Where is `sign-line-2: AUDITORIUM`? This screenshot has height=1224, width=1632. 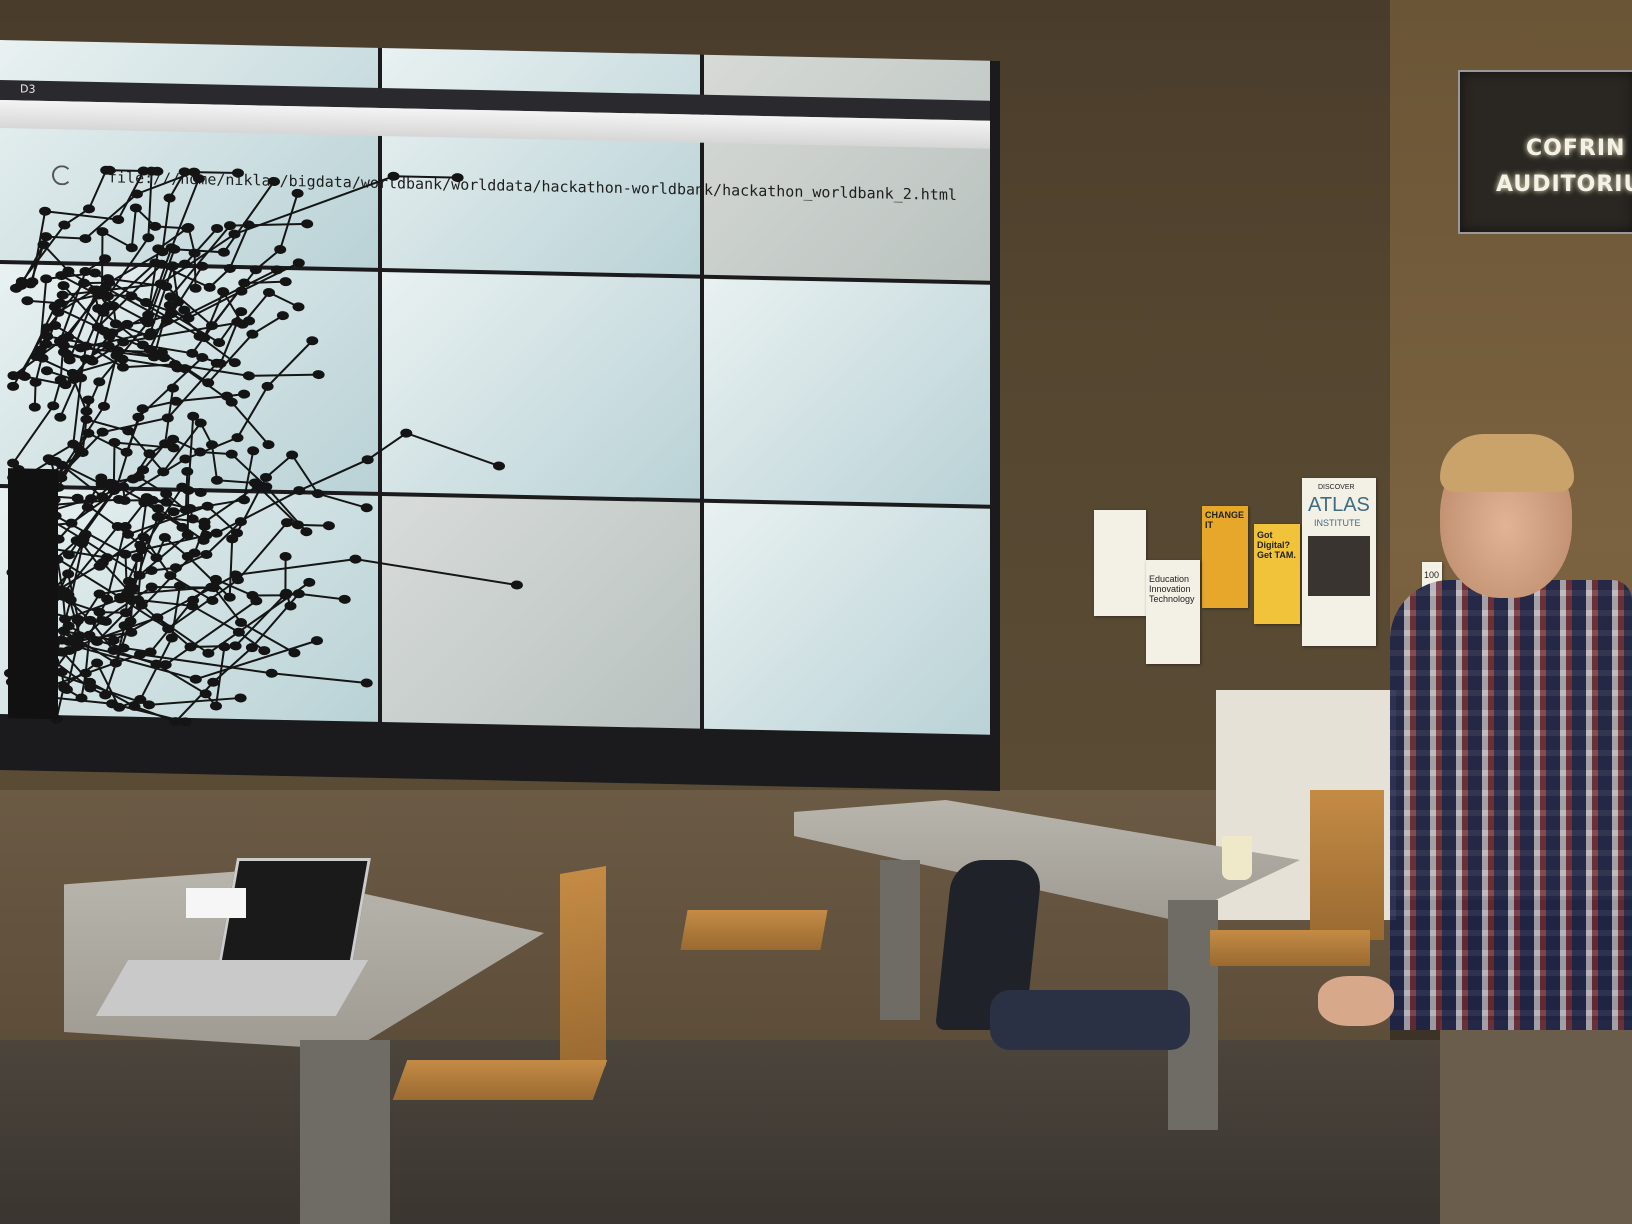 sign-line-2: AUDITORIUM is located at coordinates (1564, 184).